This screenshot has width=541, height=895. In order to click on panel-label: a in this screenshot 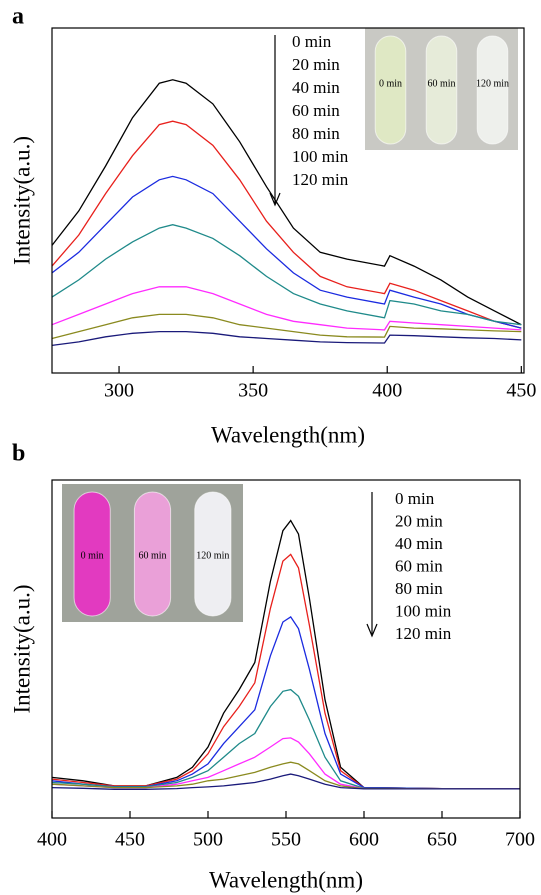, I will do `click(18, 17)`.